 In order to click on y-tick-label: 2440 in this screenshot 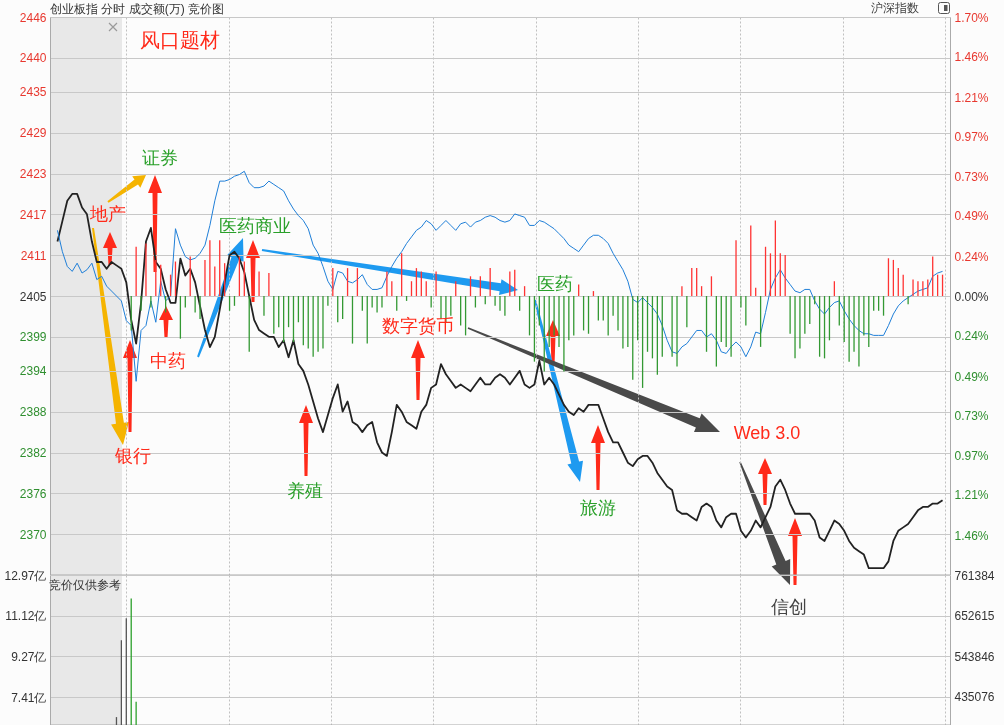, I will do `click(33, 58)`.